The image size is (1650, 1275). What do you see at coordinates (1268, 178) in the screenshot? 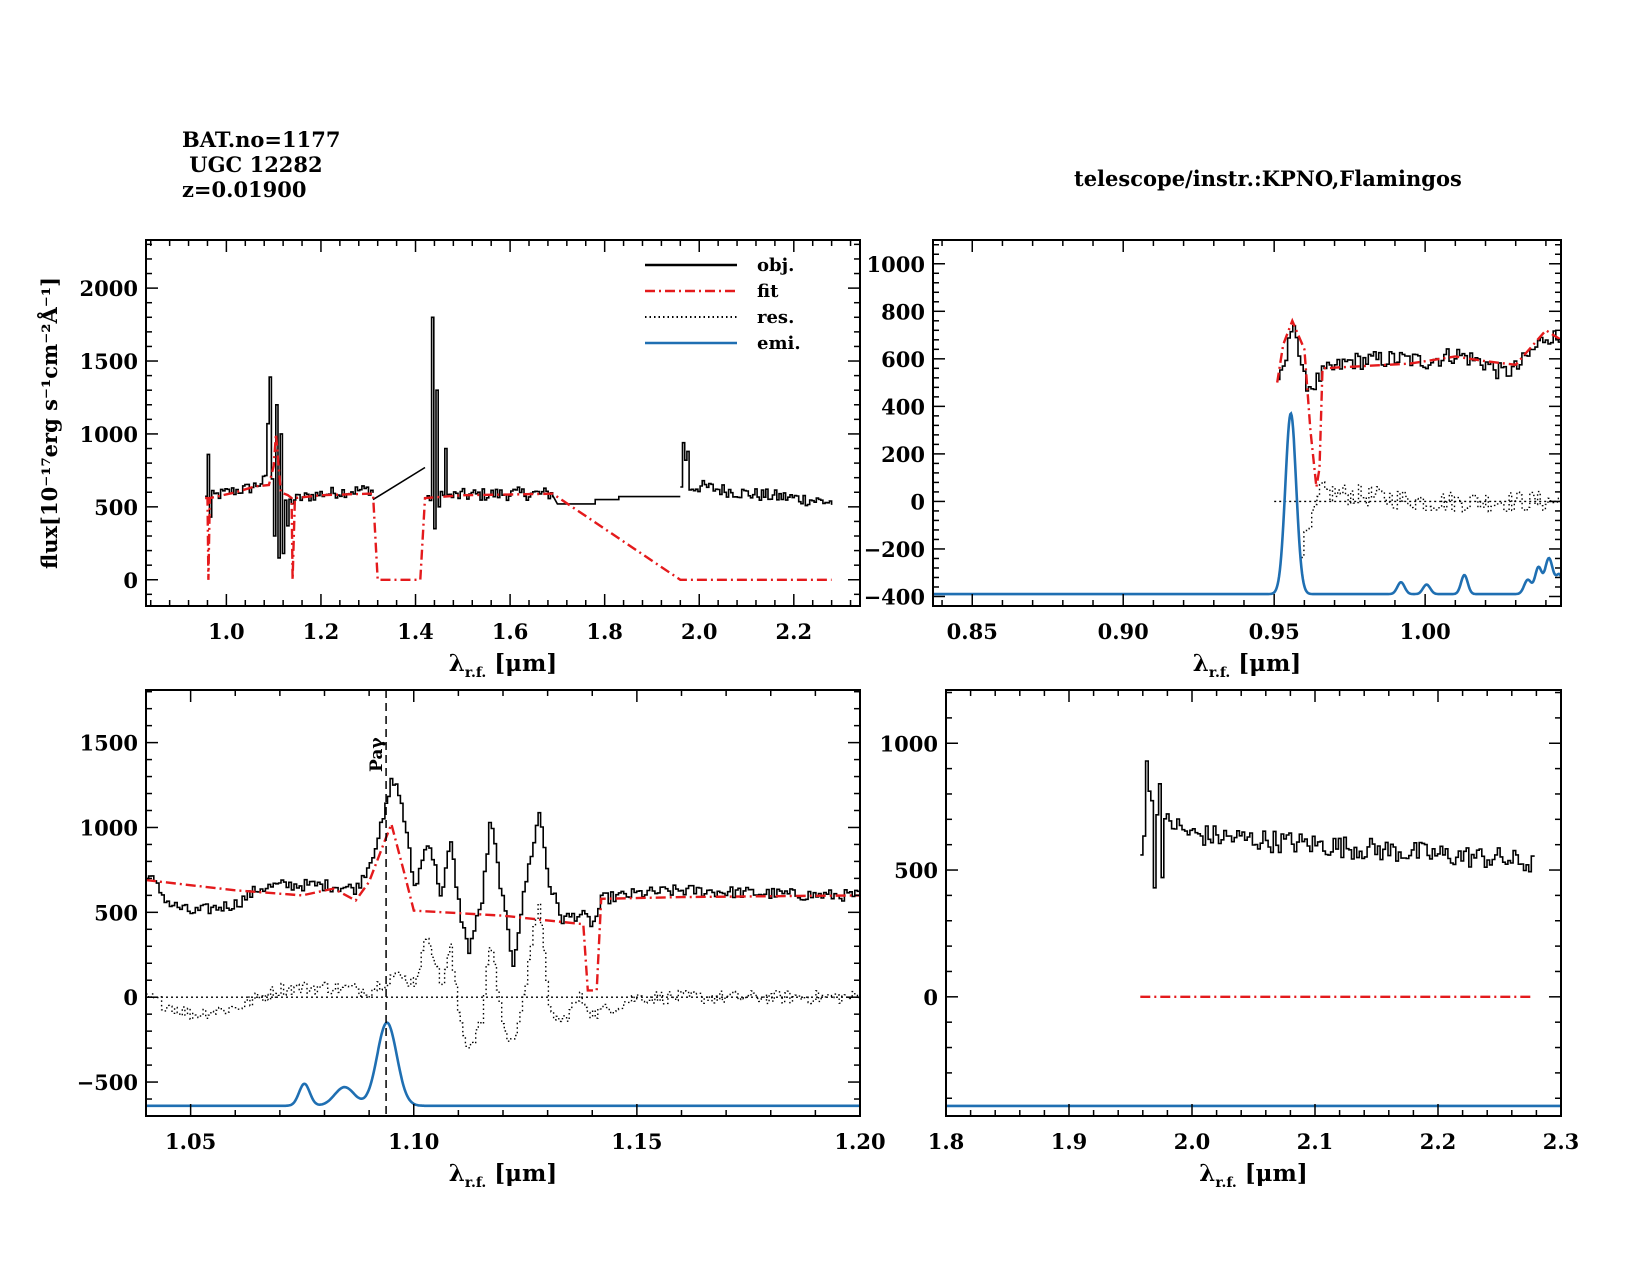
I see `telescope-instrument: telescope/instr.:KPNO,Flamingos` at bounding box center [1268, 178].